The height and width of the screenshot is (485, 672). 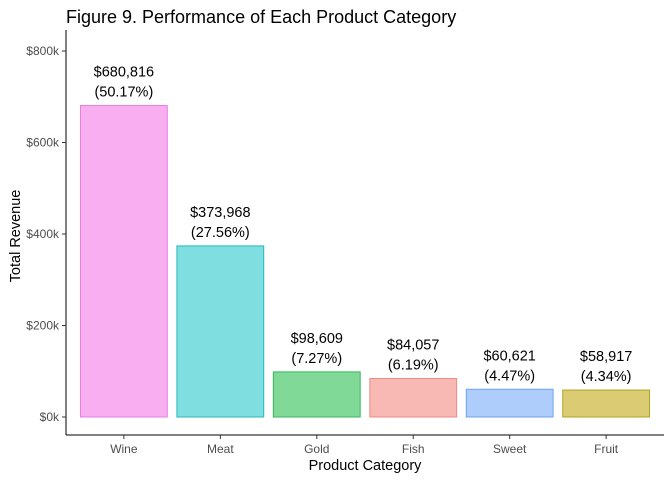 I want to click on y-tick-label: $200k, so click(x=43, y=326).